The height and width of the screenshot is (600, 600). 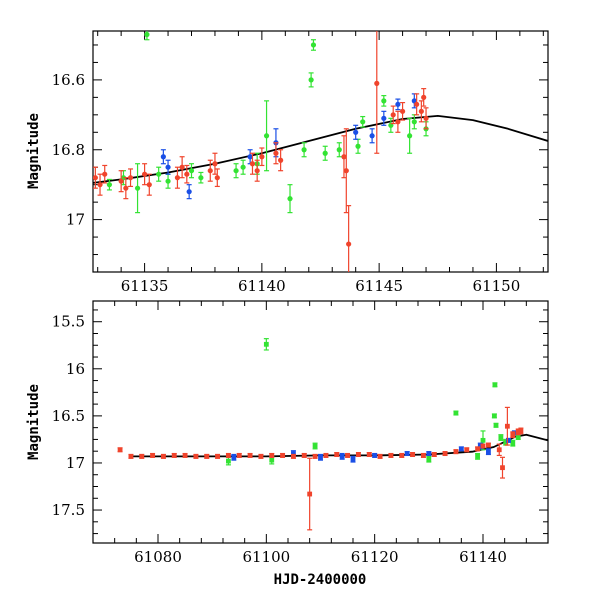 I want to click on x-tick-label: 61140, so click(x=262, y=286).